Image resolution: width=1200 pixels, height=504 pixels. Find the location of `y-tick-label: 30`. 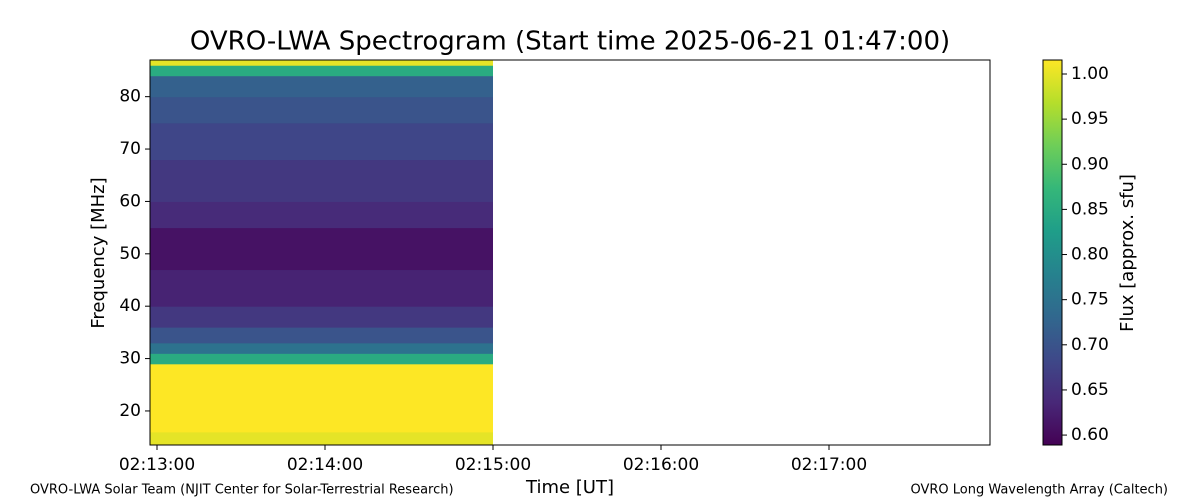

y-tick-label: 30 is located at coordinates (130, 359).